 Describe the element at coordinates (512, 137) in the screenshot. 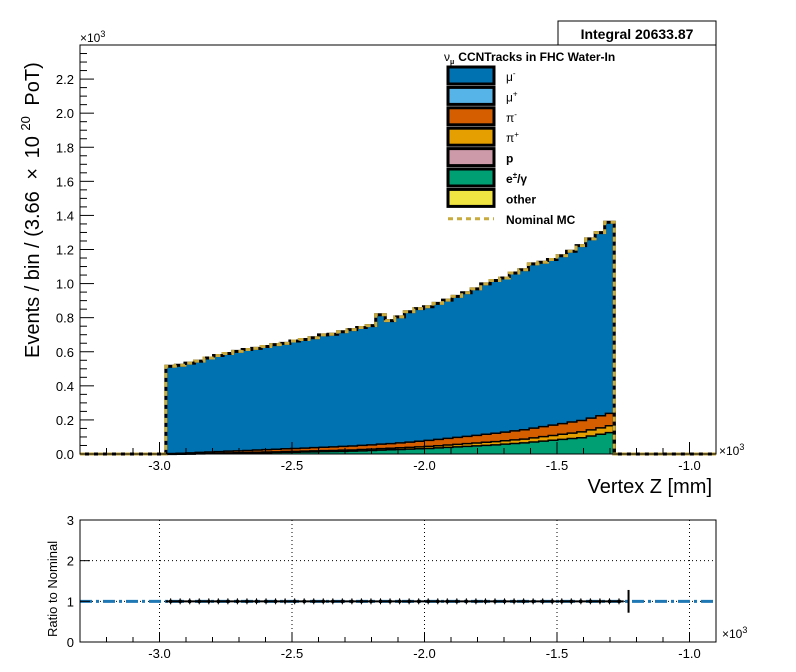

I see `legend-label-3: π+` at that location.